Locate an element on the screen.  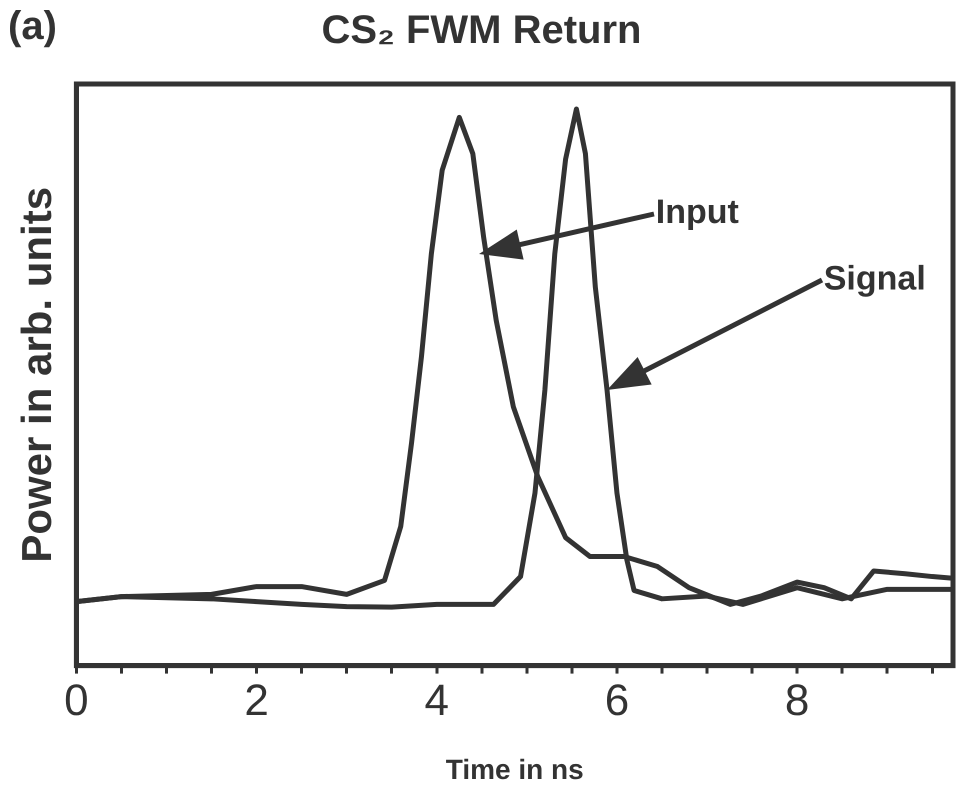
chart-title: CS₂ FWM Return is located at coordinates (482, 30).